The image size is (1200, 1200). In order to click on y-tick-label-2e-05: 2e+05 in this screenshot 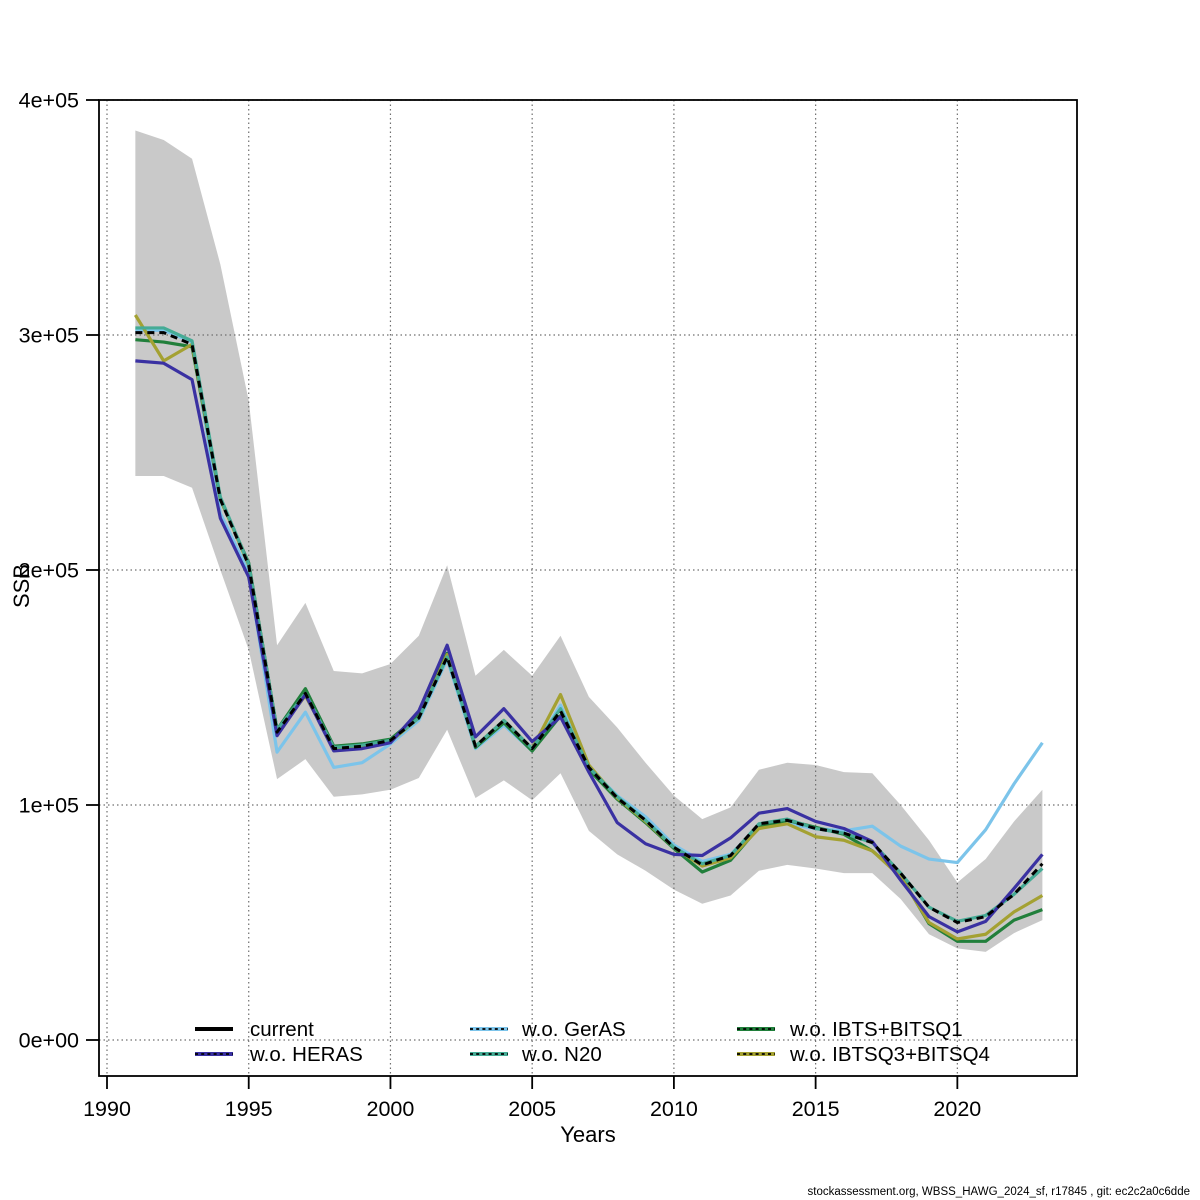, I will do `click(49, 571)`.